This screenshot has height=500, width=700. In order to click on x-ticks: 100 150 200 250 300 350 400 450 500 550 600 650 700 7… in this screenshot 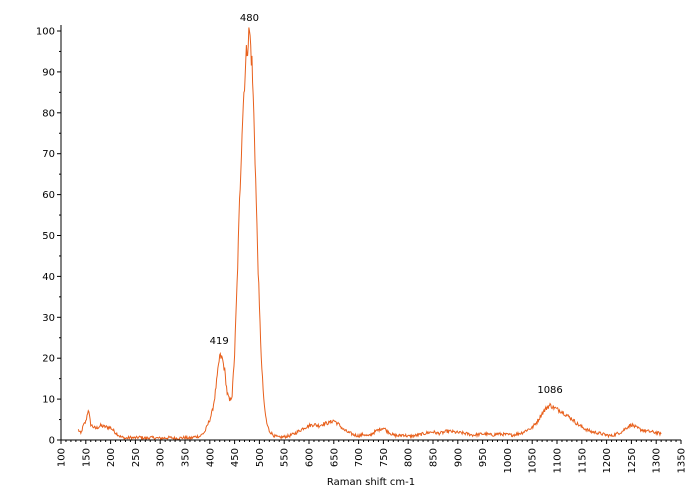, I will do `click(372, 456)`.